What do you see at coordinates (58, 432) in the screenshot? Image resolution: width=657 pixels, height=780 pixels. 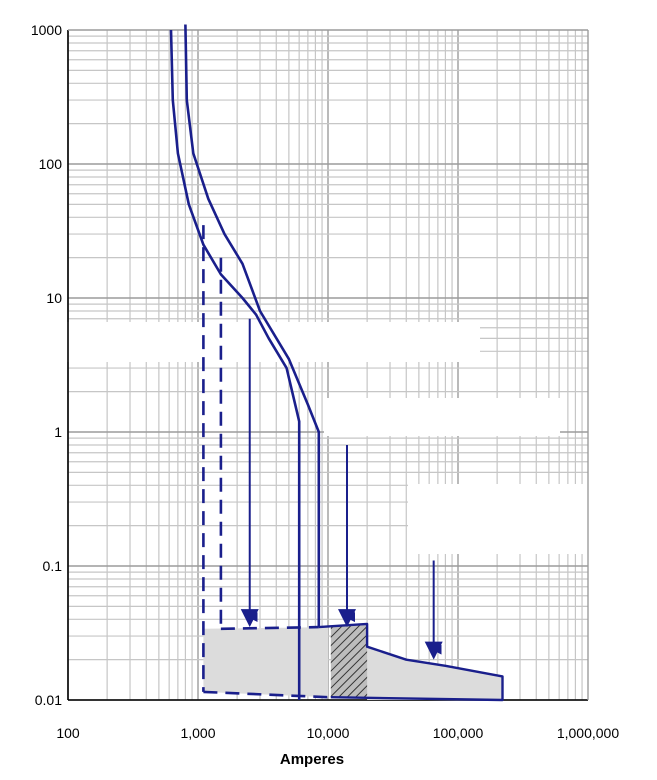 I see `y-tick-label: 1` at bounding box center [58, 432].